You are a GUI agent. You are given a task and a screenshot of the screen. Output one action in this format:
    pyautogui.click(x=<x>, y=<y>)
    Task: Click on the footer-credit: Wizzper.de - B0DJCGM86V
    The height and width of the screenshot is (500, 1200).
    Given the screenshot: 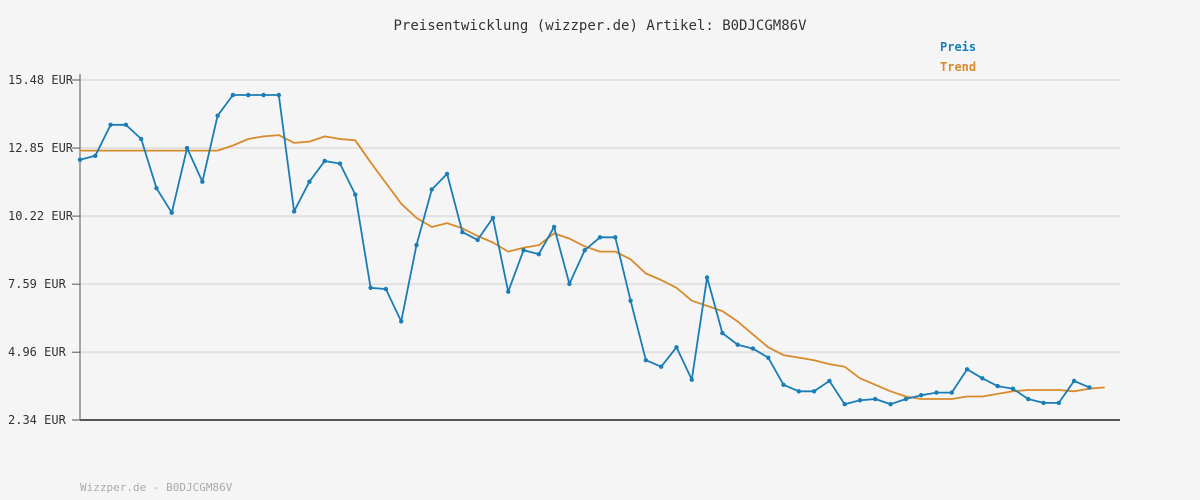 What is the action you would take?
    pyautogui.click(x=156, y=487)
    